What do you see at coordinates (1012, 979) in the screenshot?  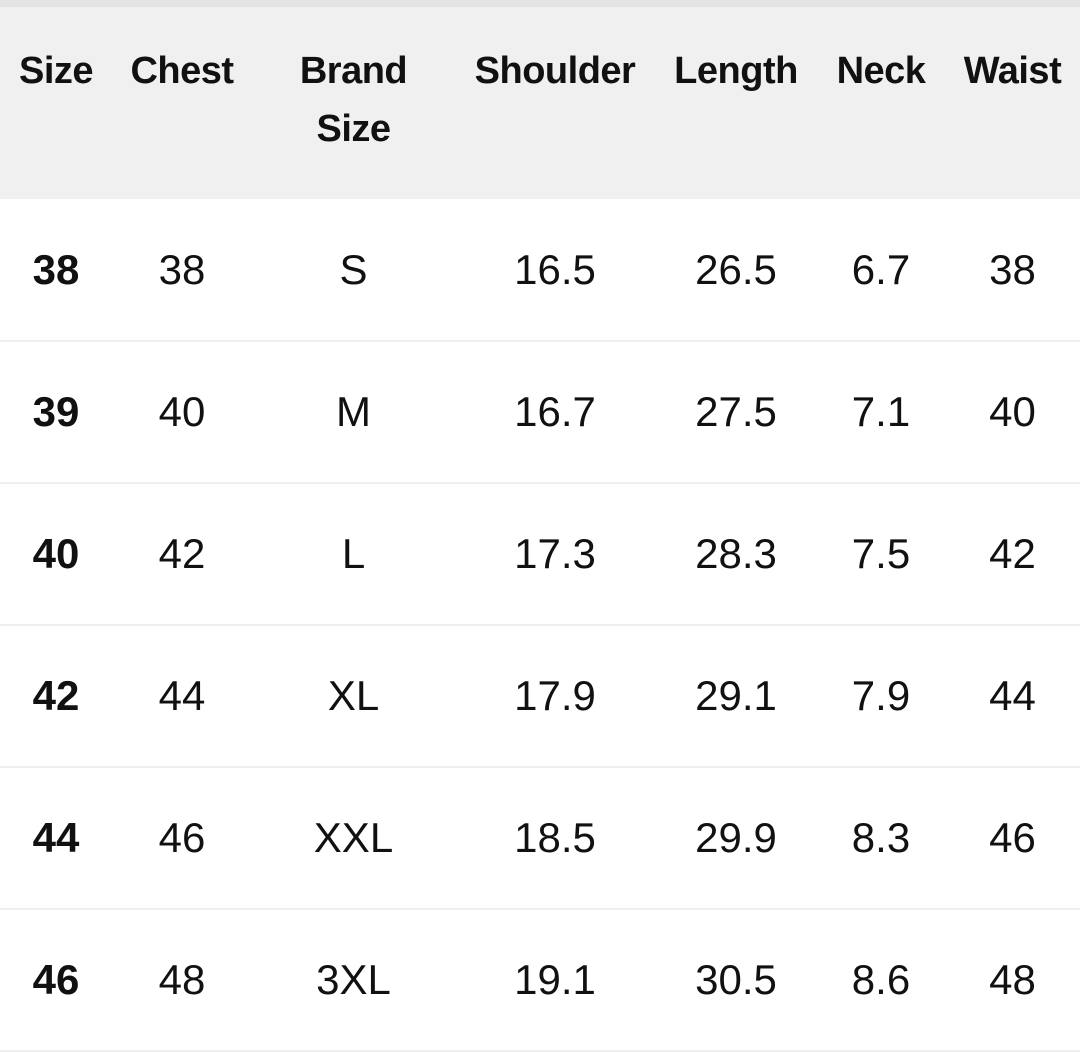 I see `cell-waist: 48` at bounding box center [1012, 979].